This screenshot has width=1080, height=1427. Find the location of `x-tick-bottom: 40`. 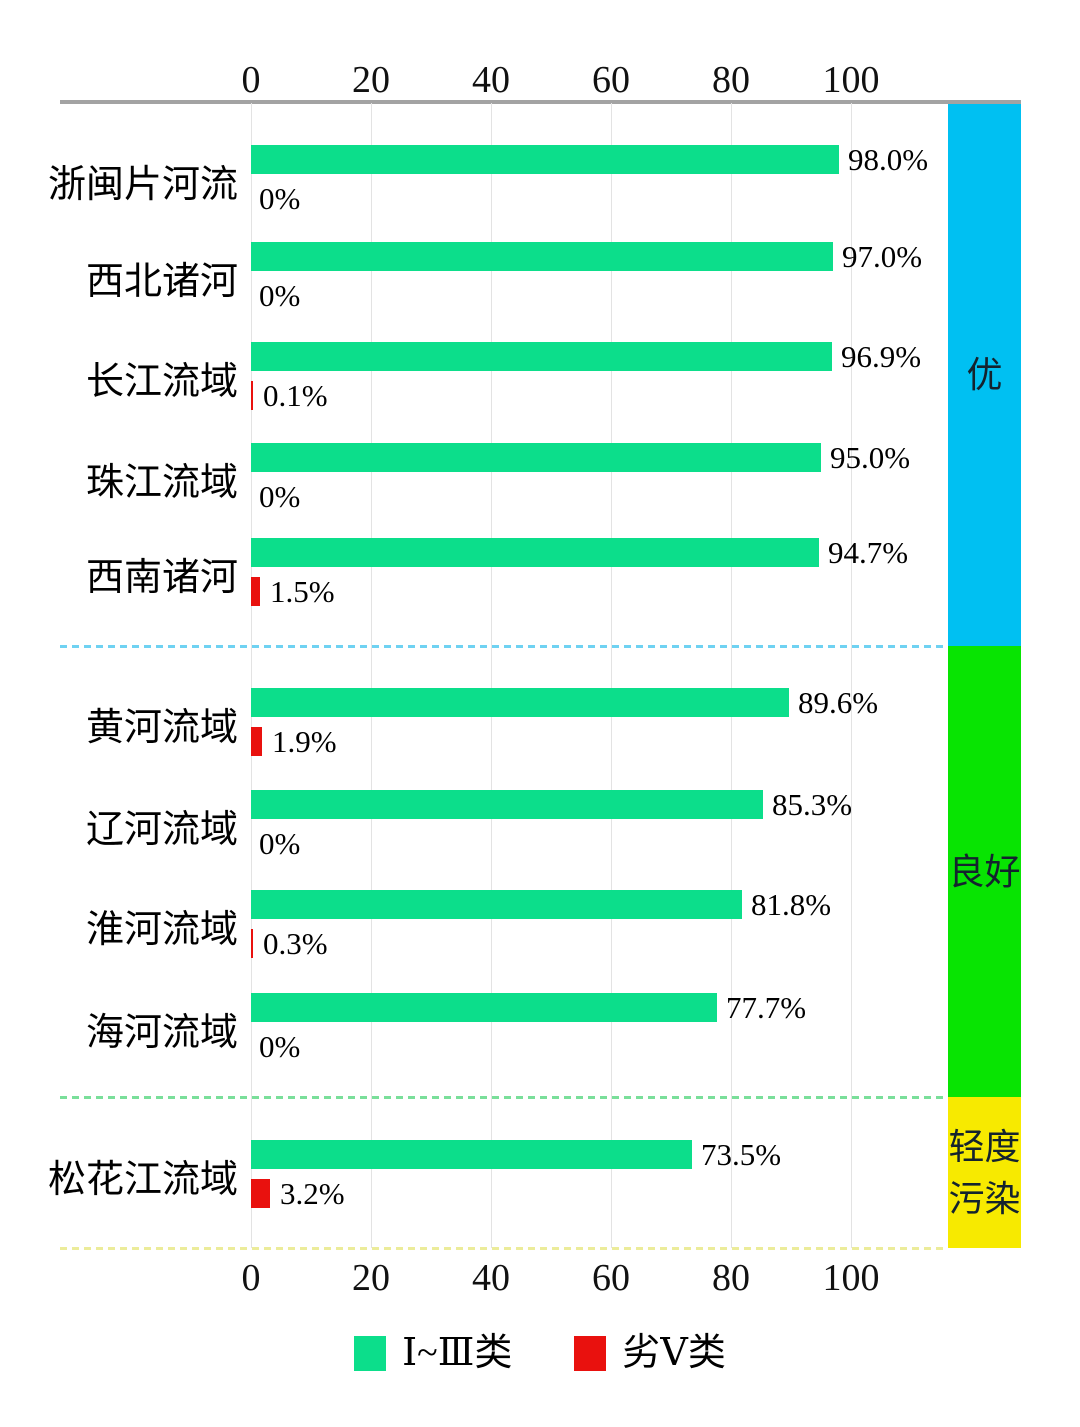

x-tick-bottom: 40 is located at coordinates (491, 1278).